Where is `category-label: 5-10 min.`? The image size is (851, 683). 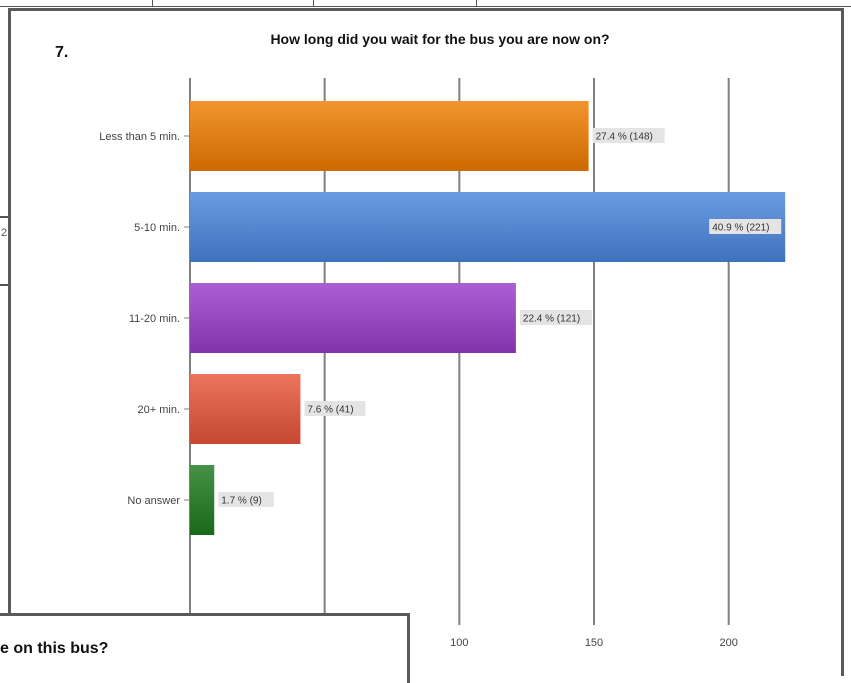
category-label: 5-10 min. is located at coordinates (157, 228).